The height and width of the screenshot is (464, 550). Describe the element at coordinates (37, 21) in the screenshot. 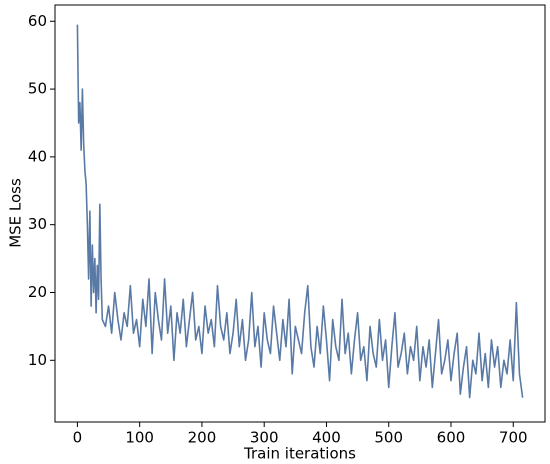

I see `y-tick-label: 60` at that location.